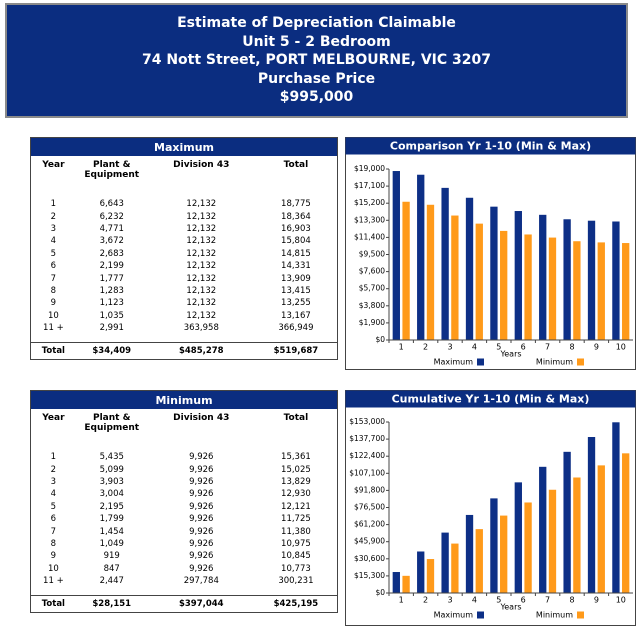  What do you see at coordinates (296, 469) in the screenshot?
I see `cell: 15,025` at bounding box center [296, 469].